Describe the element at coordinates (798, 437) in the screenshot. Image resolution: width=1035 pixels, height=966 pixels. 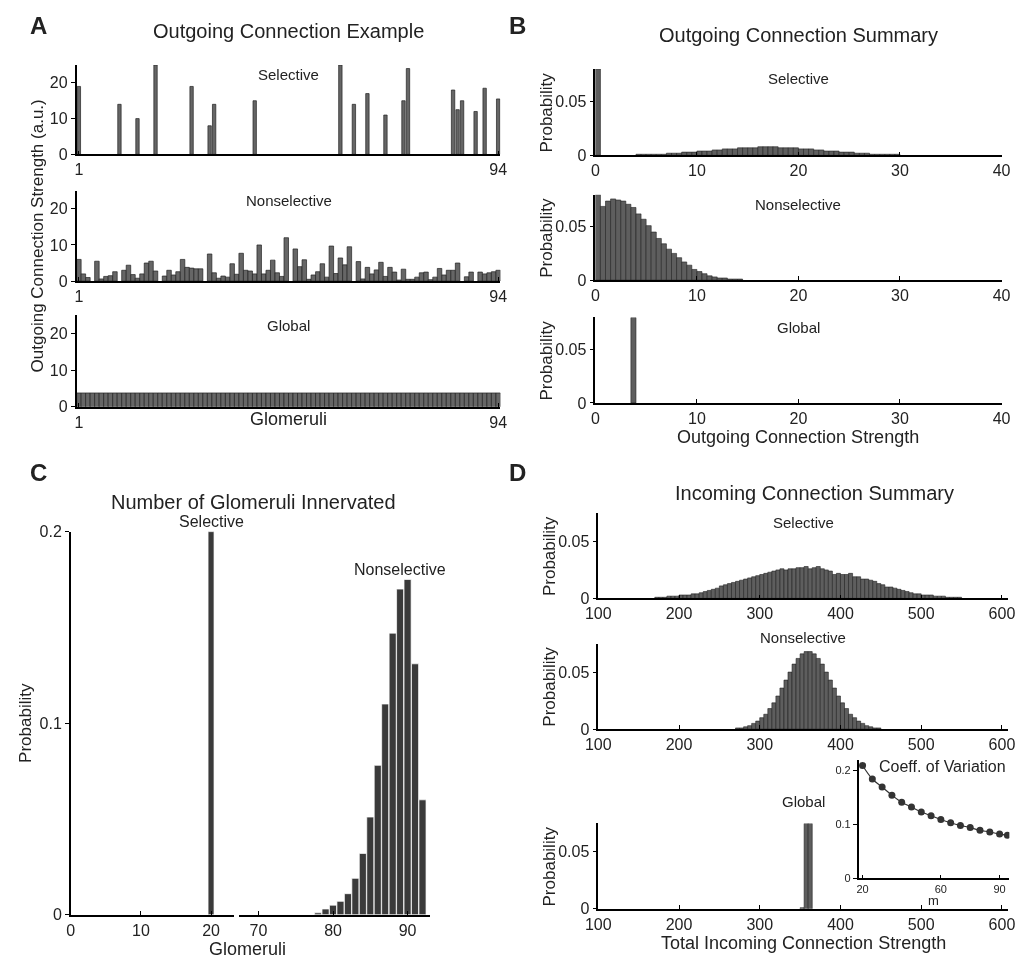
I see `x-axis-title: Outgoing Connection Strength` at that location.